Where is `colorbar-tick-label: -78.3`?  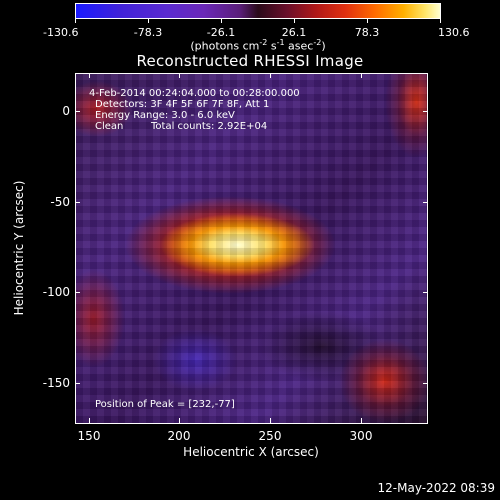 colorbar-tick-label: -78.3 is located at coordinates (148, 32).